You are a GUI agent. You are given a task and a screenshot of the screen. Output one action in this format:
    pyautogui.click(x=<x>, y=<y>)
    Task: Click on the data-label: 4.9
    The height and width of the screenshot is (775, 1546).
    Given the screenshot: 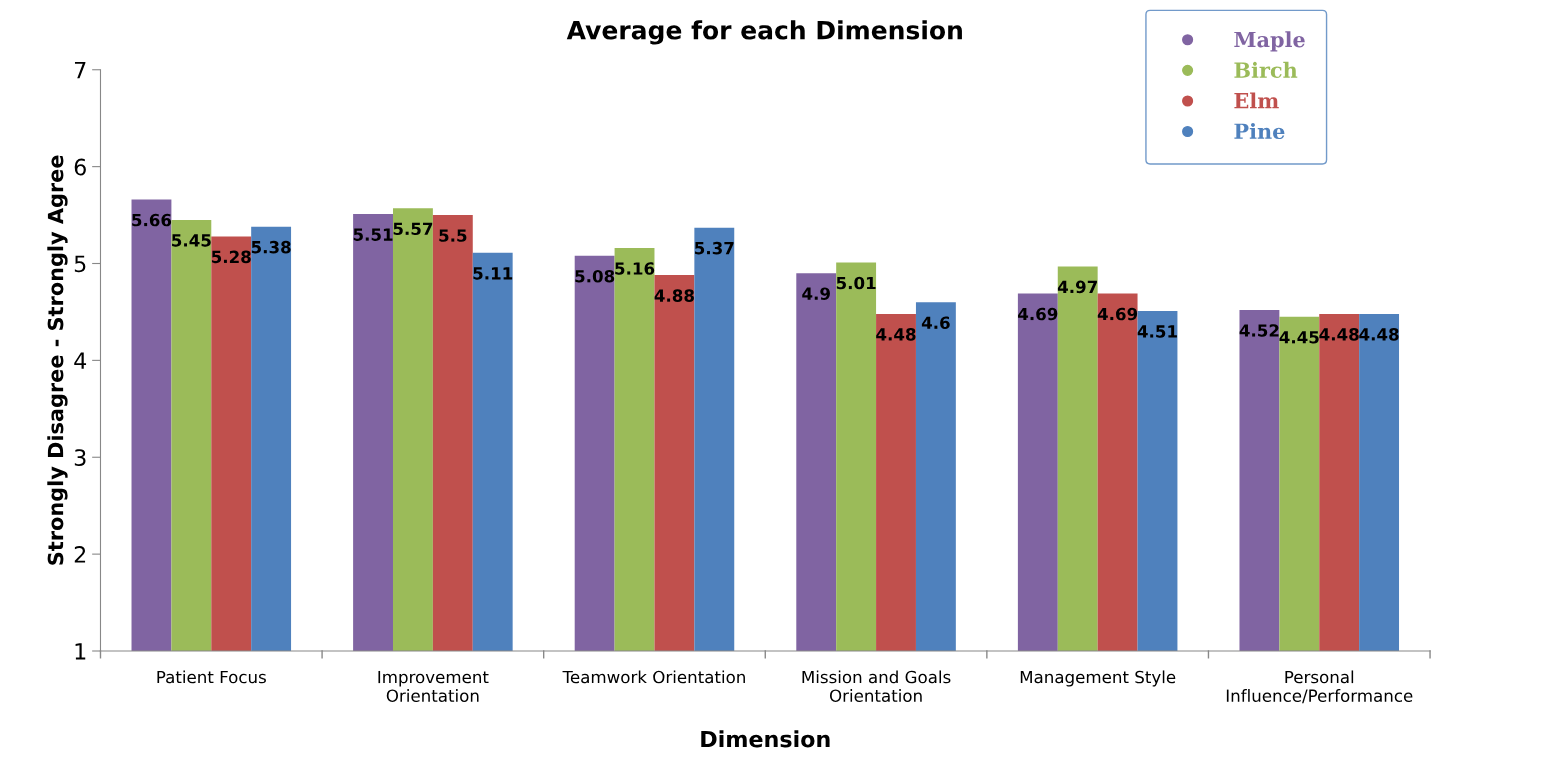 What is the action you would take?
    pyautogui.click(x=816, y=293)
    